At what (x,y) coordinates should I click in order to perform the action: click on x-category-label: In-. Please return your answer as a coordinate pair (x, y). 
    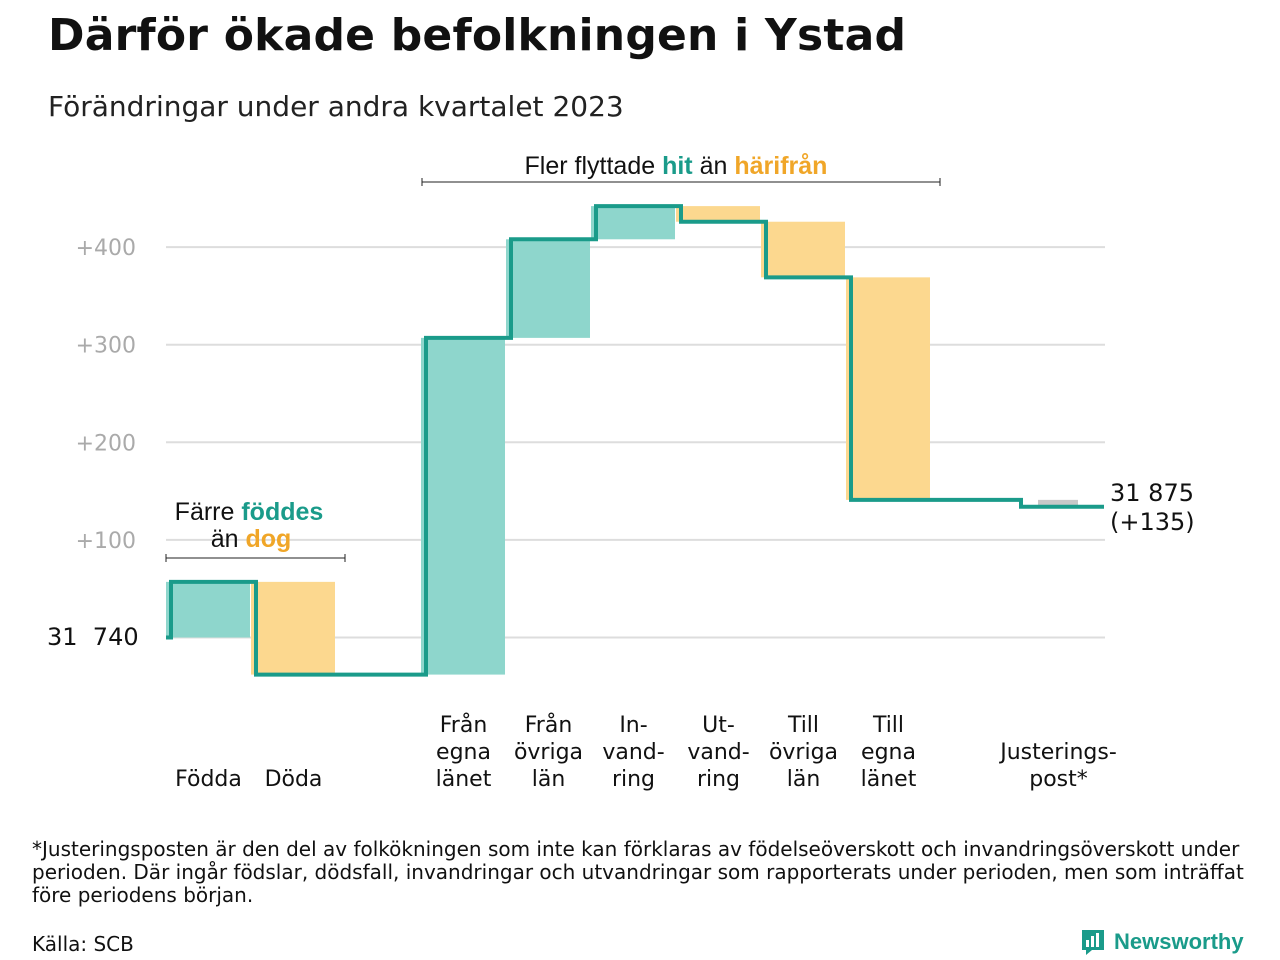
    Looking at the image, I should click on (633, 725).